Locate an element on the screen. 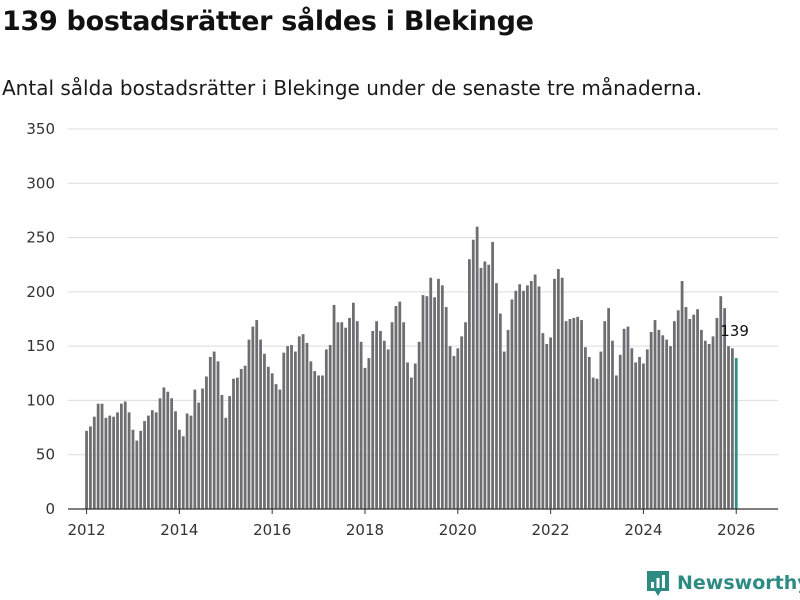 The image size is (800, 600). newsworthy-brand: Newsworthy is located at coordinates (722, 583).